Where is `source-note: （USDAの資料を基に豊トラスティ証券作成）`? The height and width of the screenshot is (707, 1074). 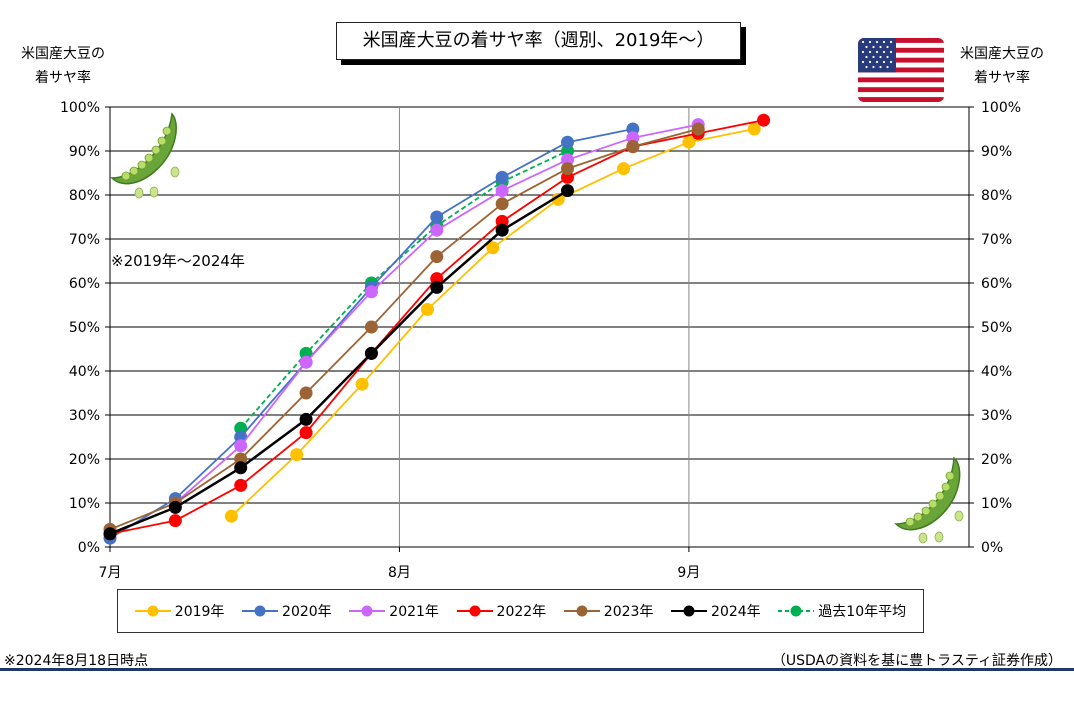 source-note: （USDAの資料を基に豊トラスティ証券作成） is located at coordinates (916, 661).